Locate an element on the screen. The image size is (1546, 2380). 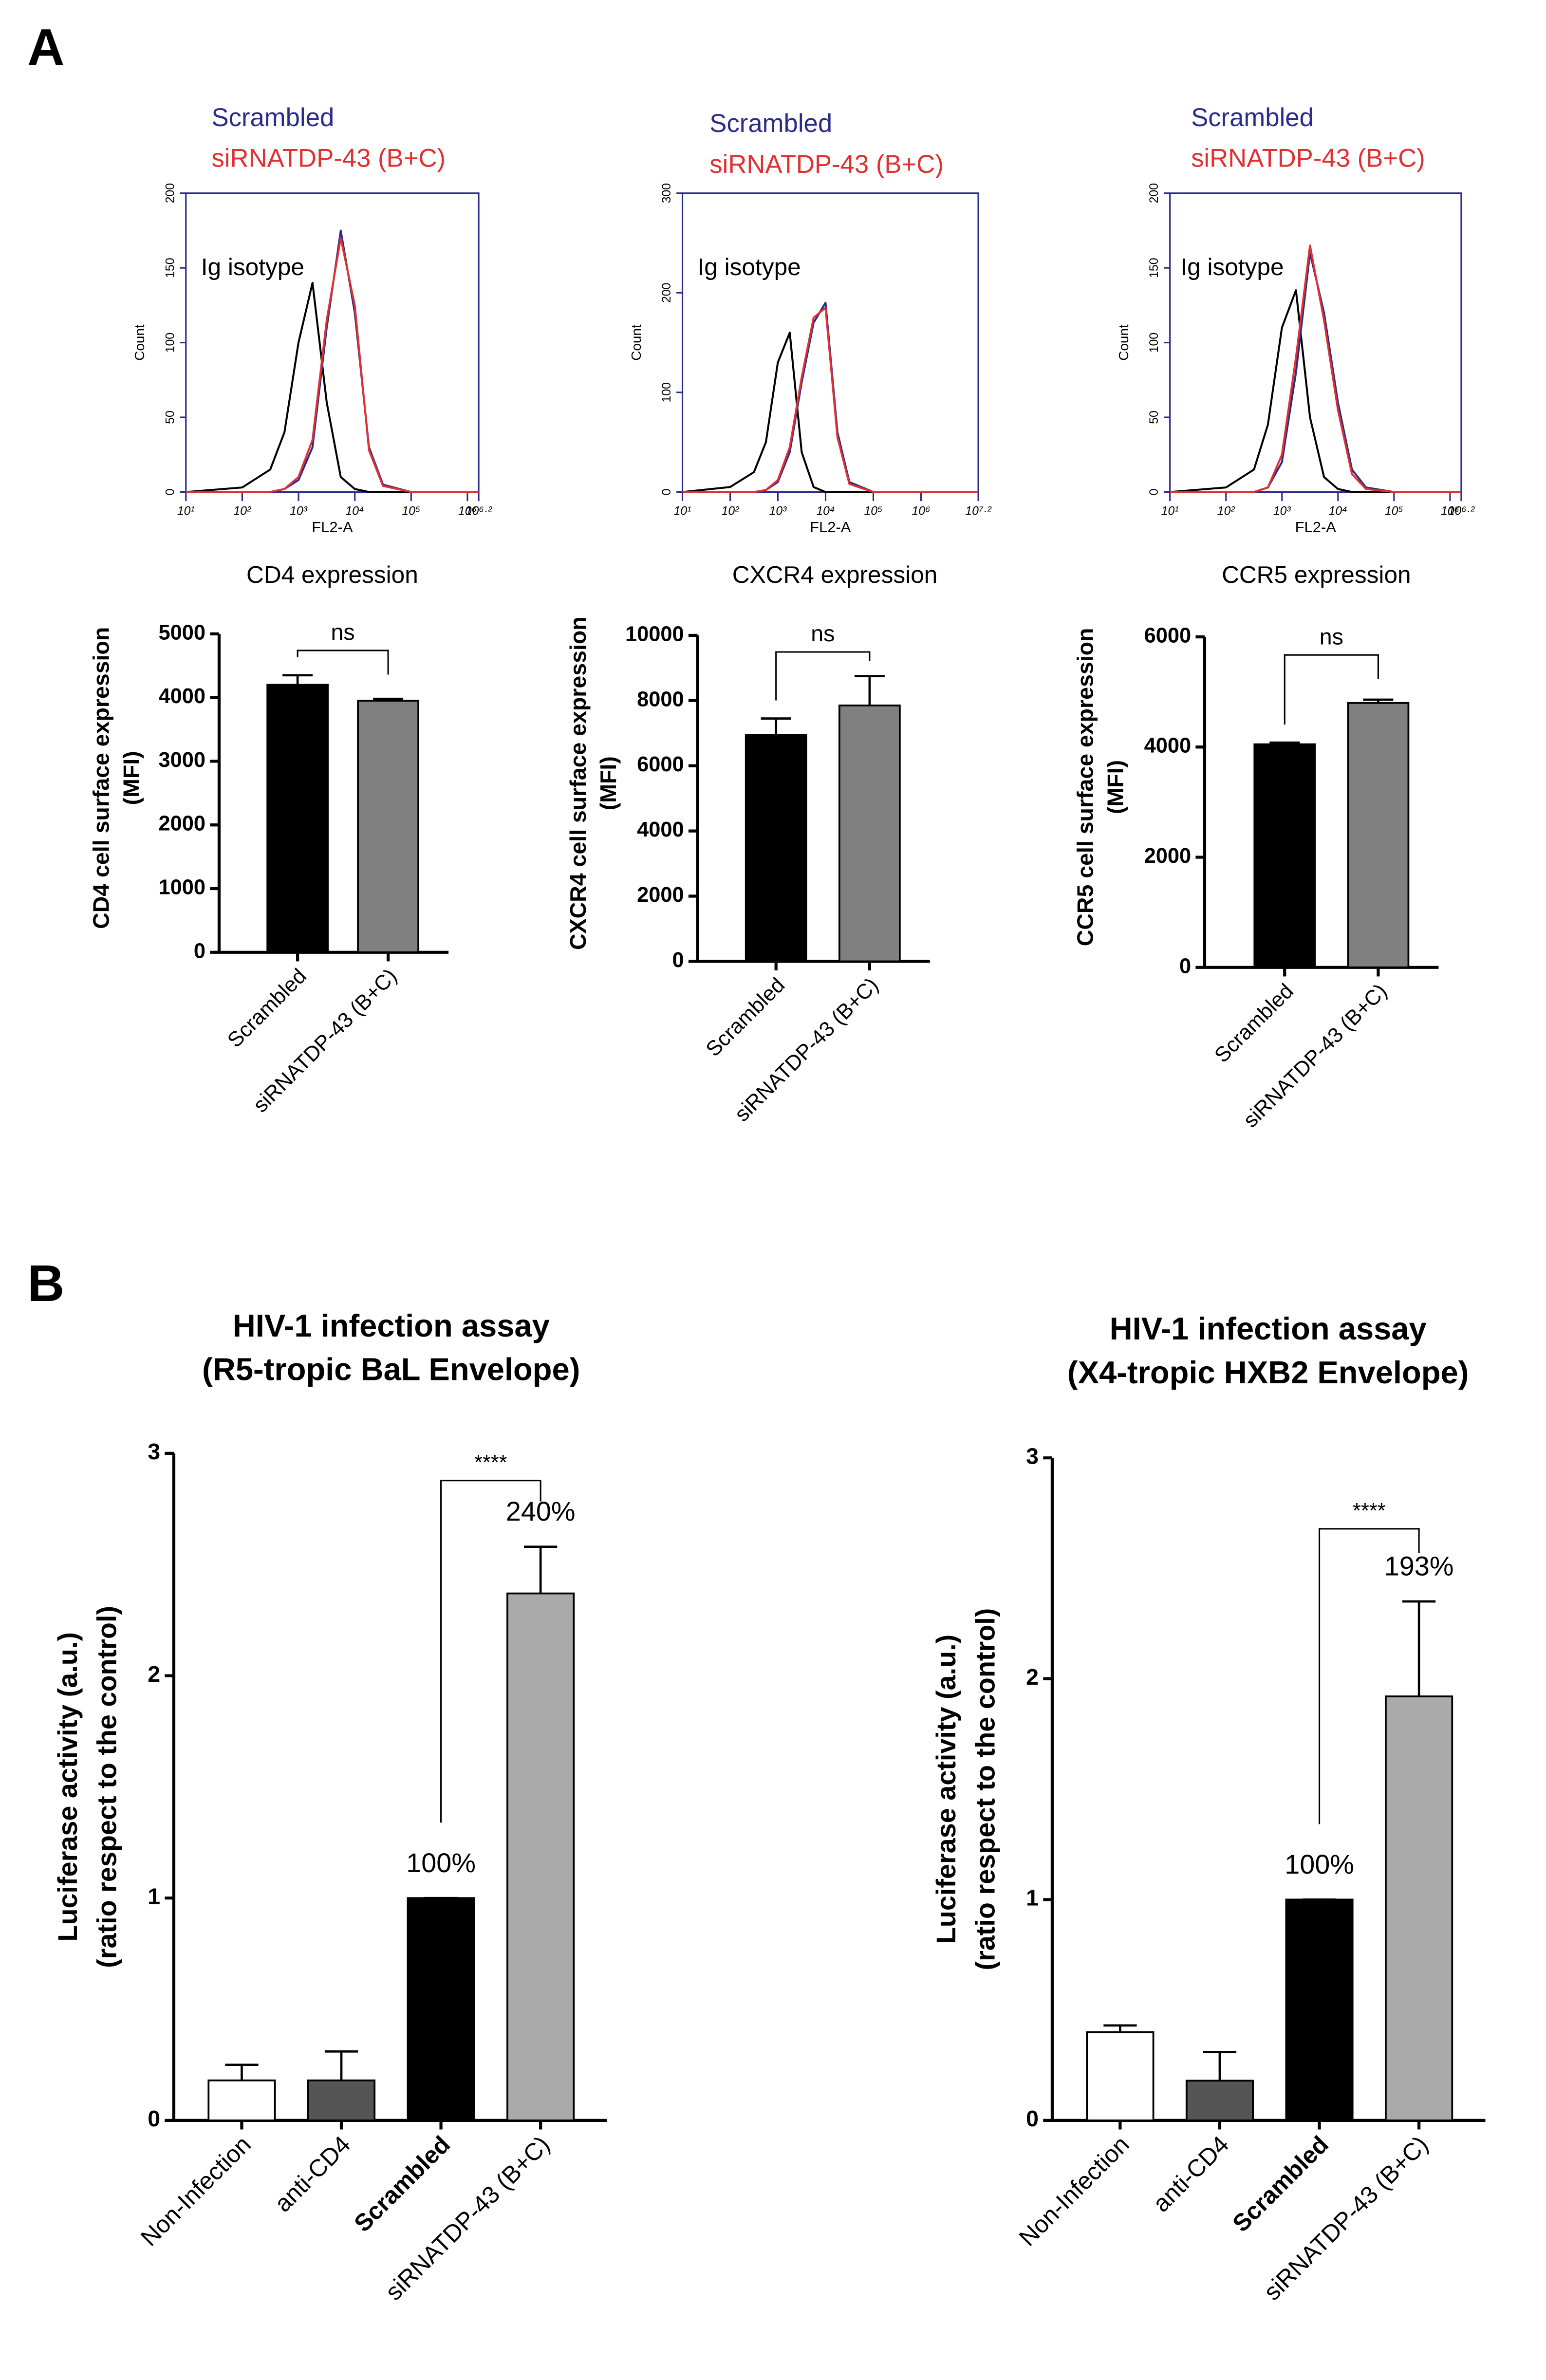
subtitle: CXCR4 expression is located at coordinates (835, 574).